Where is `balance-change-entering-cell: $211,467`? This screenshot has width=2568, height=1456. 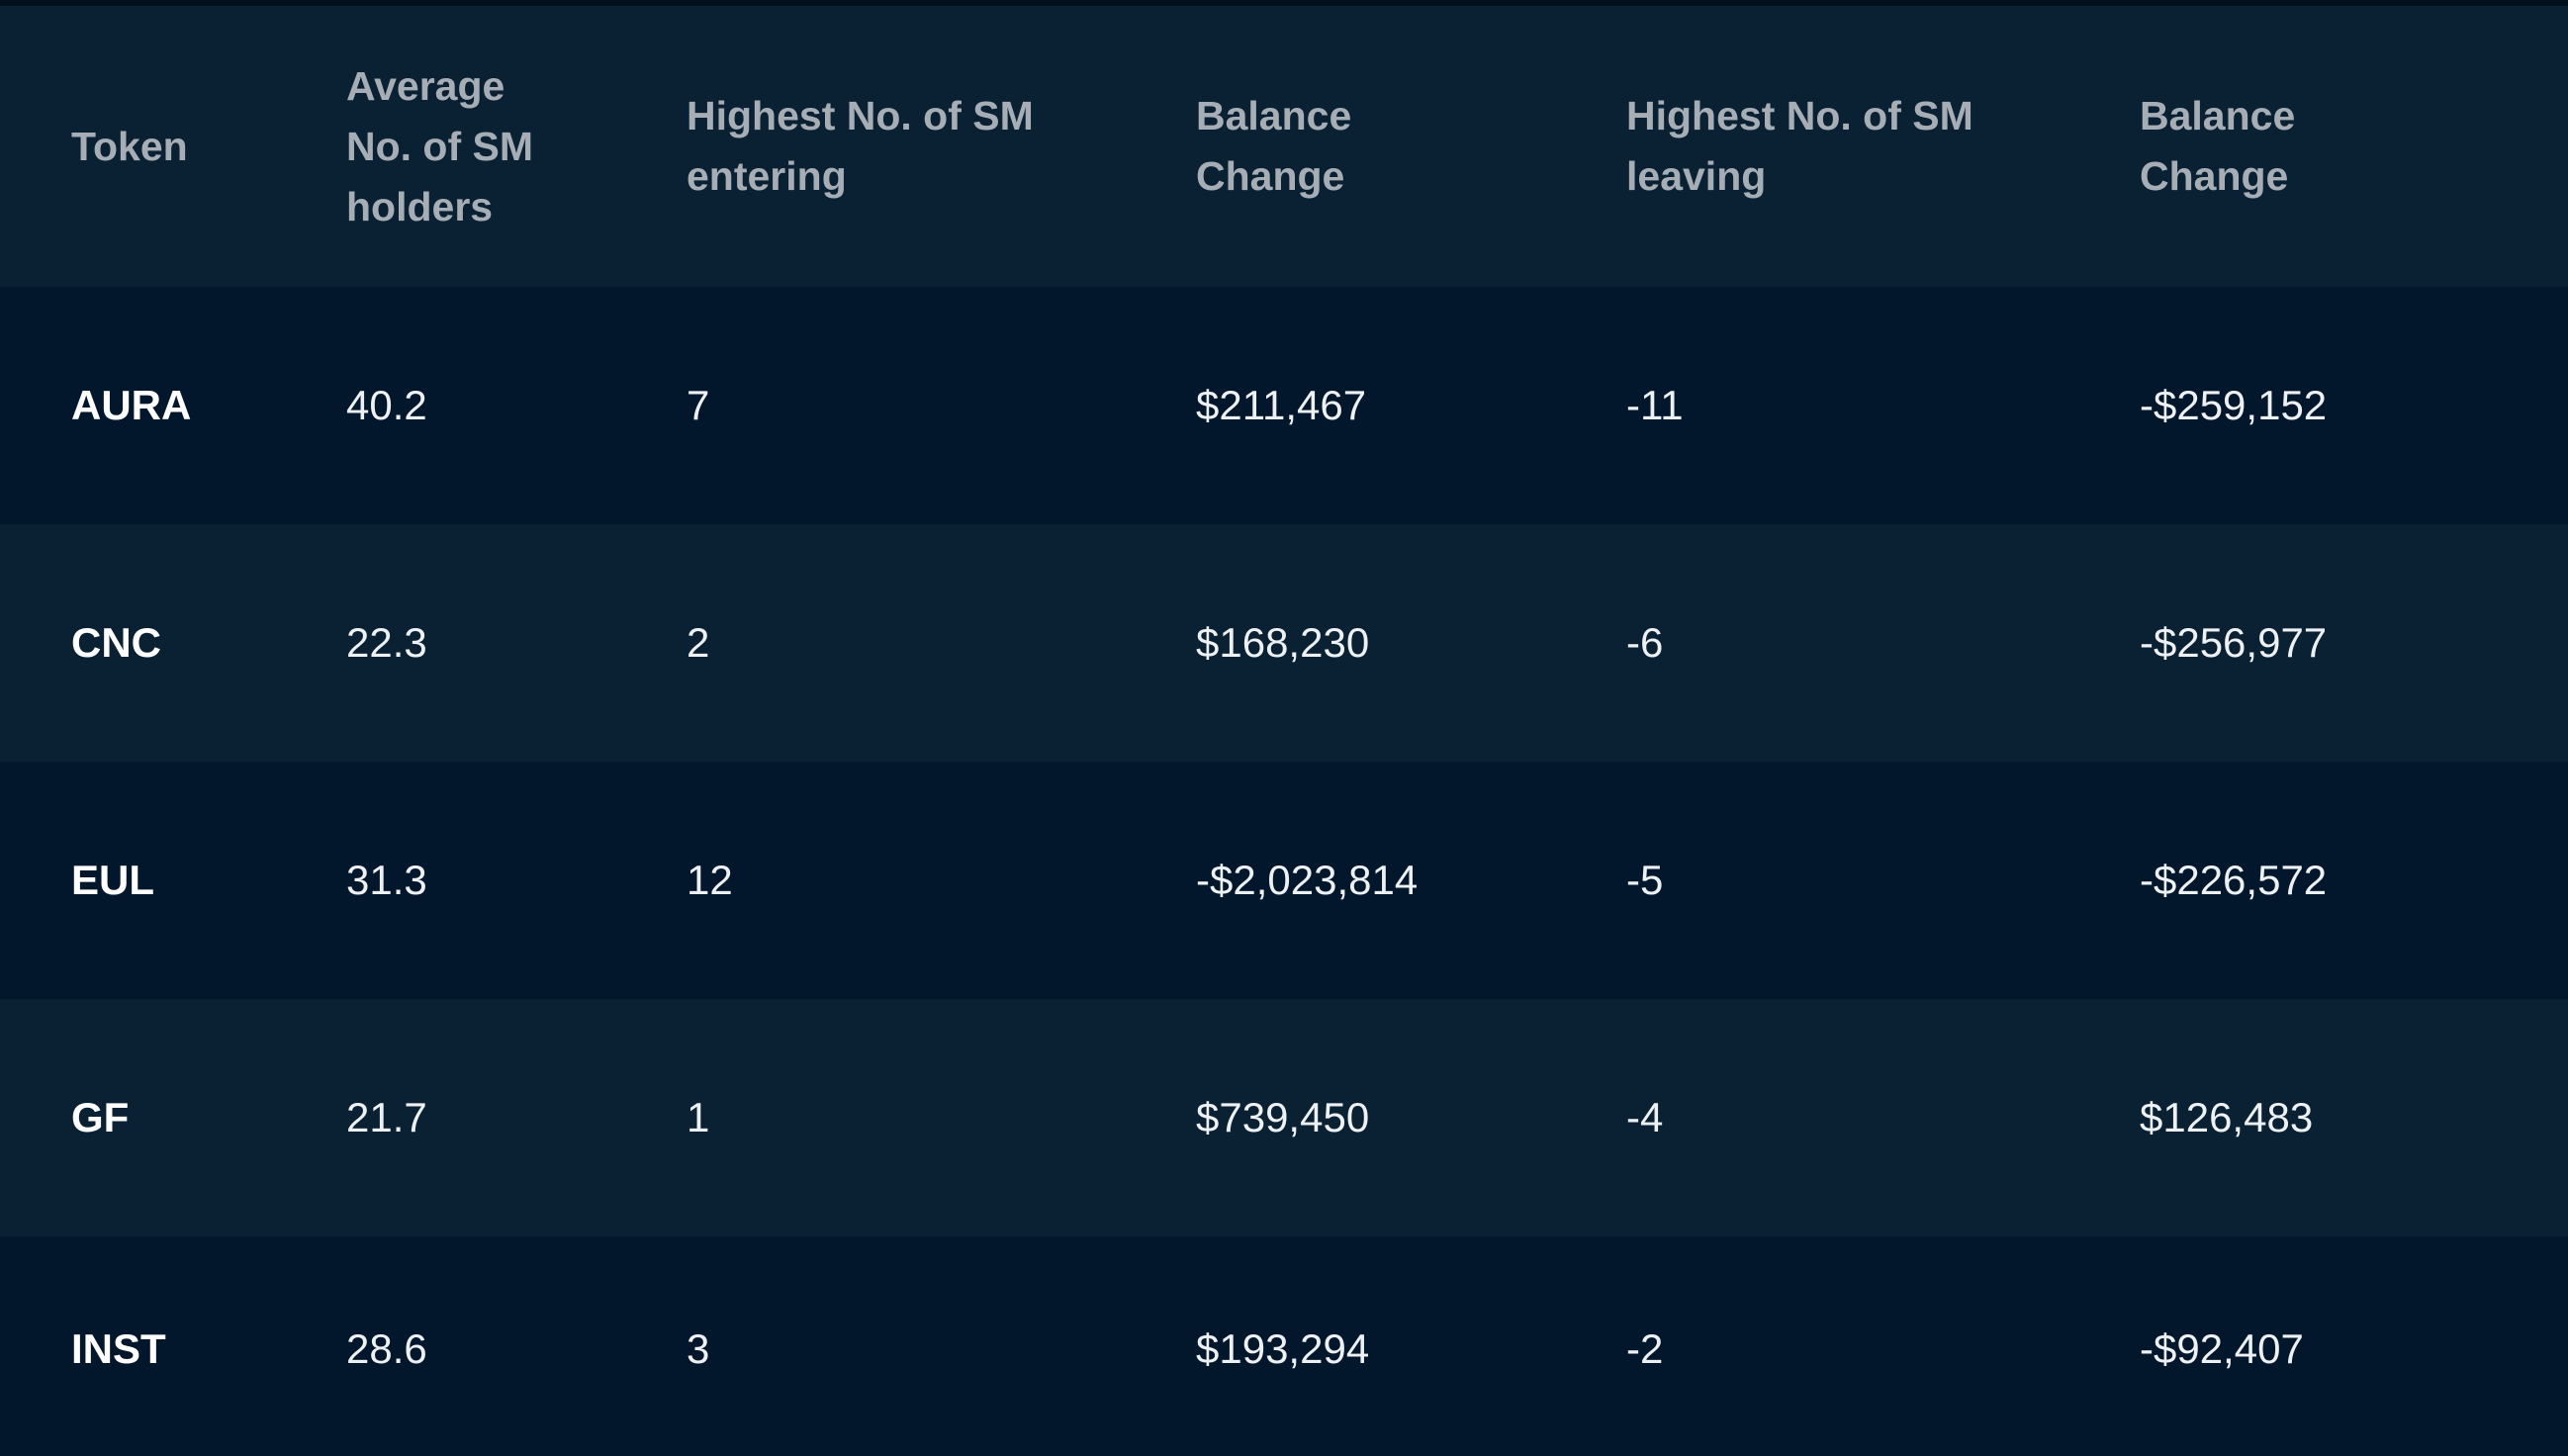 balance-change-entering-cell: $211,467 is located at coordinates (1281, 405).